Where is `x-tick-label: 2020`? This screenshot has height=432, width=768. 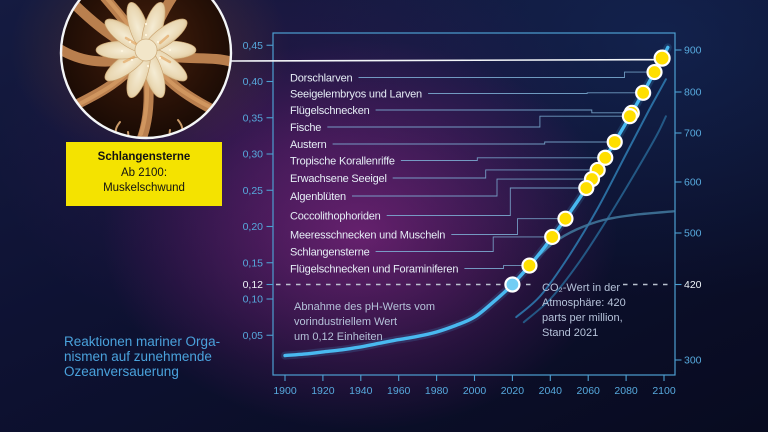 x-tick-label: 2020 is located at coordinates (513, 391).